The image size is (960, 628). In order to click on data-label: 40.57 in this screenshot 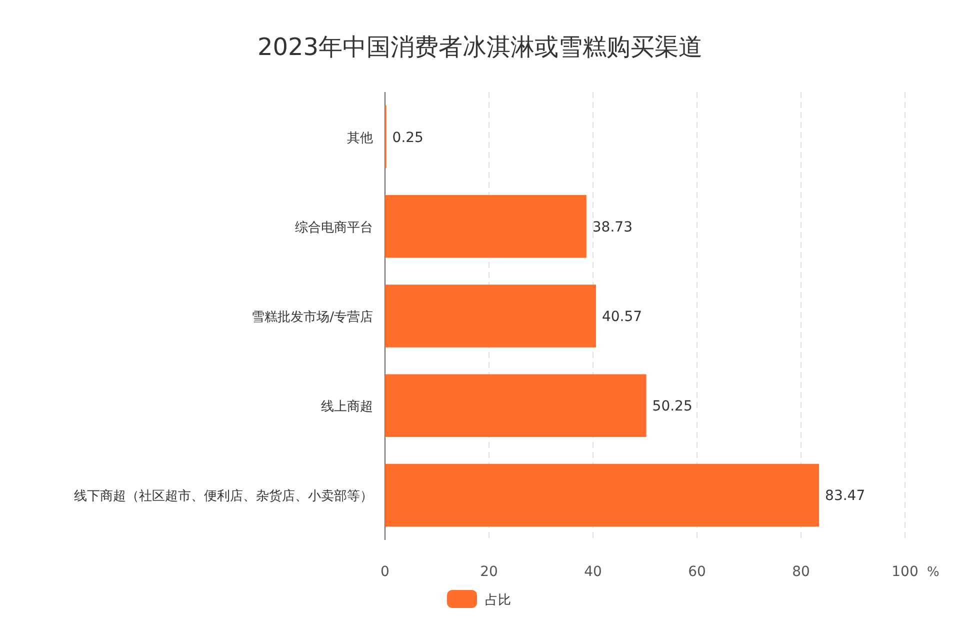, I will do `click(622, 317)`.